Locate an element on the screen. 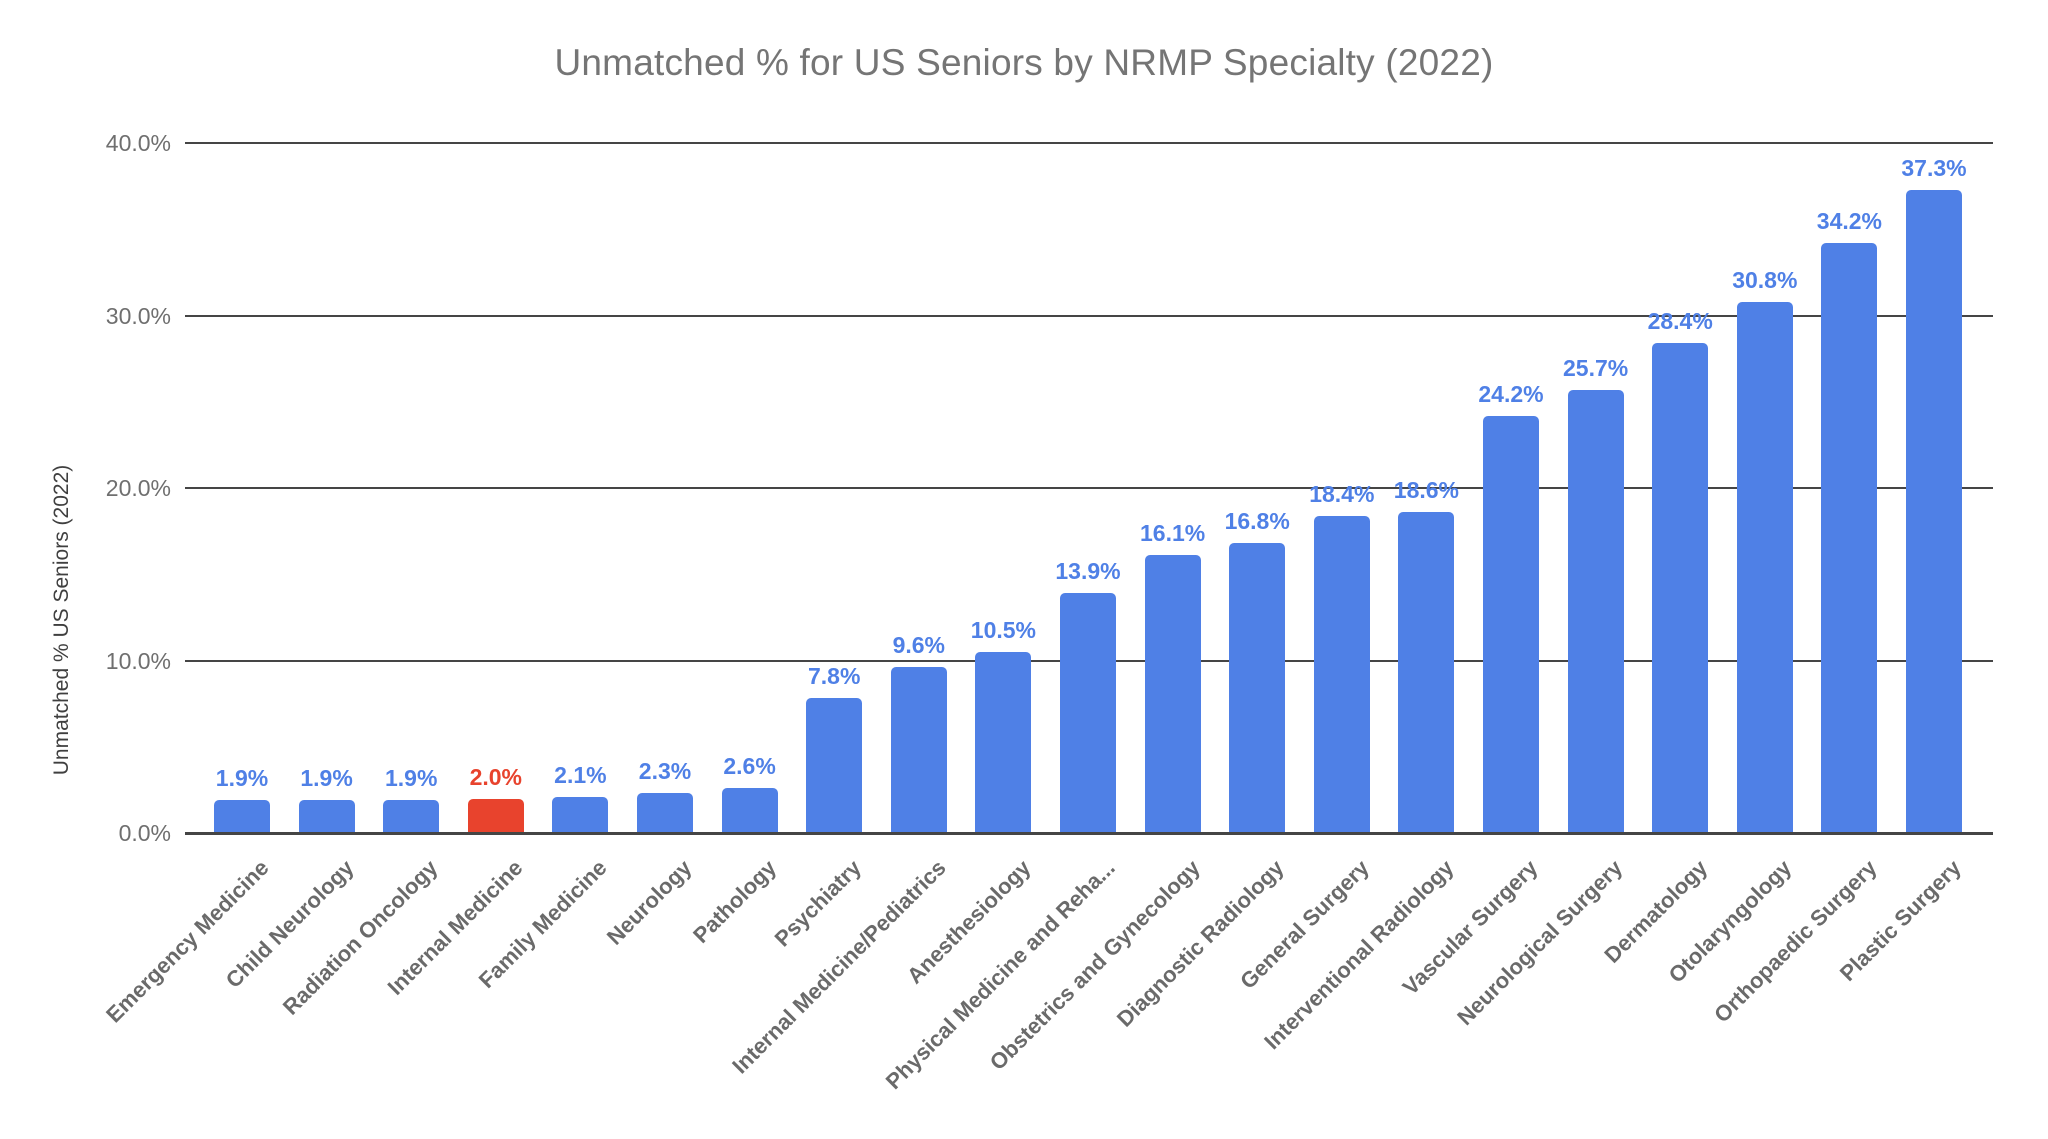 The image size is (2048, 1139). y-axis-title-text: Unmatched % US Seniors (2022) is located at coordinates (61, 620).